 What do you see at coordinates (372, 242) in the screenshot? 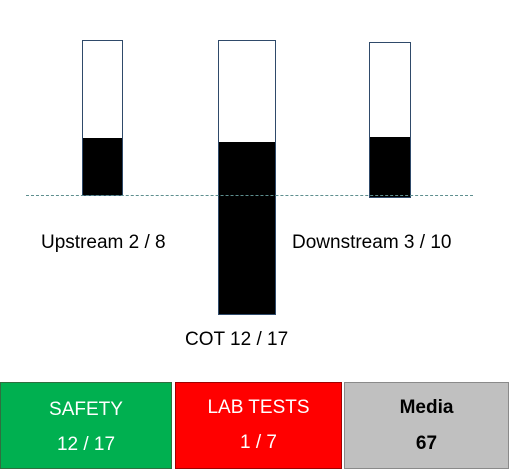
I see `downstream-label: Downstream 3 / 10` at bounding box center [372, 242].